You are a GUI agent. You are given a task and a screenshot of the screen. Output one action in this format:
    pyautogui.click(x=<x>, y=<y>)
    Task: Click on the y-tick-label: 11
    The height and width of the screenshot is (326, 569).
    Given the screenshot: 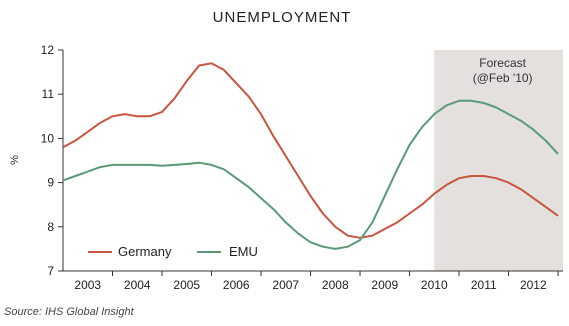 What is the action you would take?
    pyautogui.click(x=48, y=94)
    